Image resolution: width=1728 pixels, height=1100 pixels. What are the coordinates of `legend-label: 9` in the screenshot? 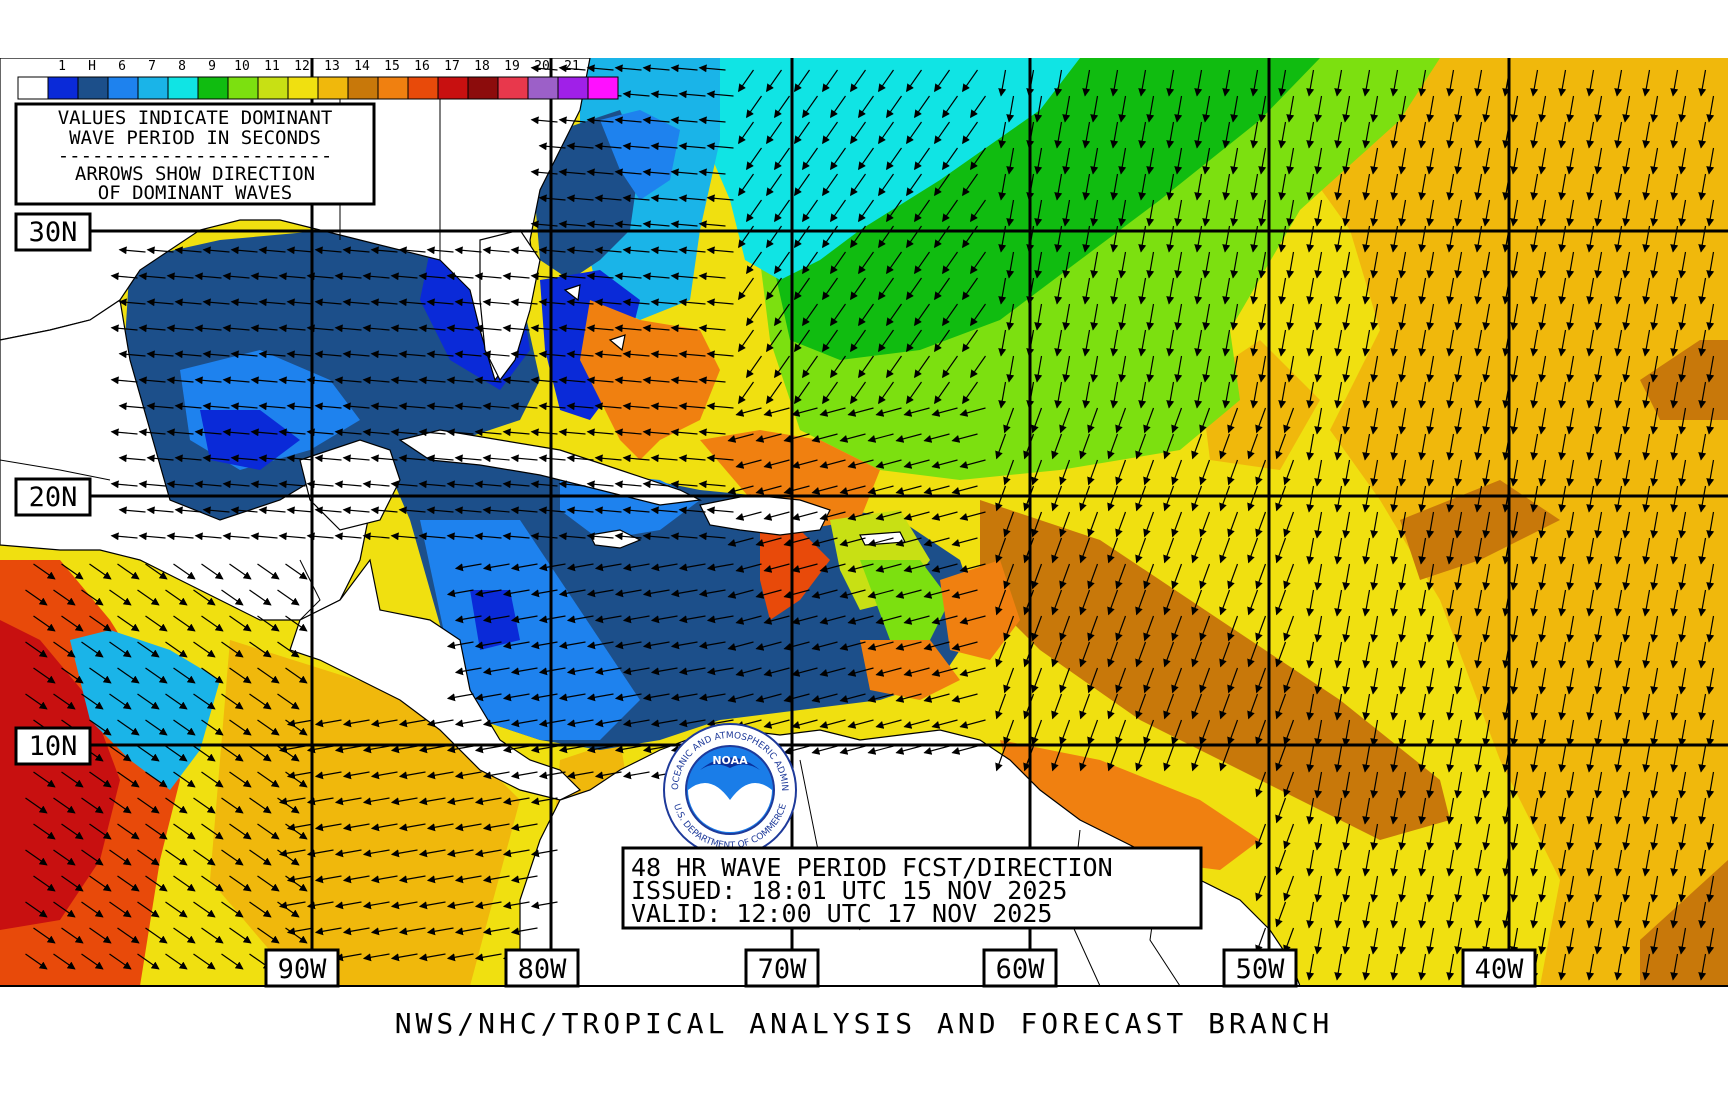 It's located at (212, 66).